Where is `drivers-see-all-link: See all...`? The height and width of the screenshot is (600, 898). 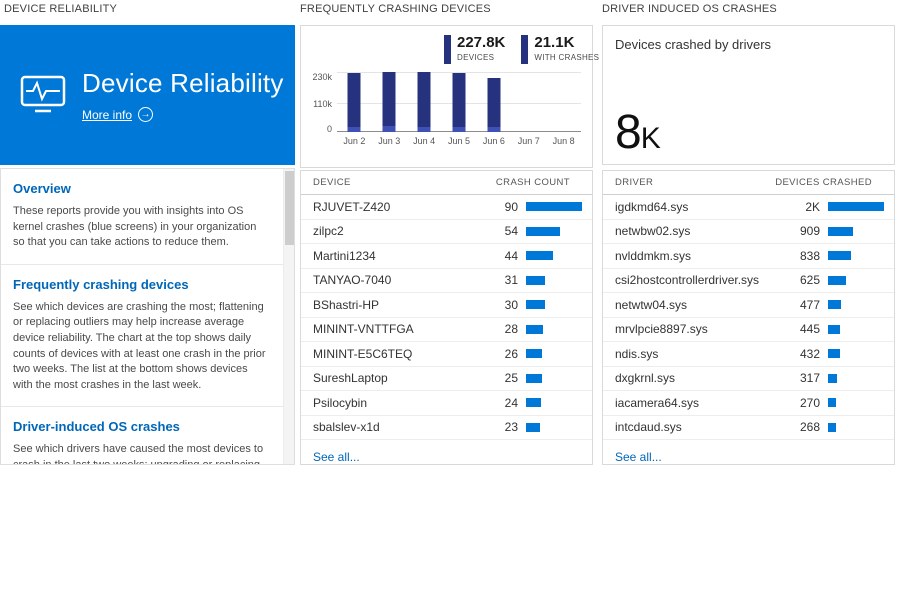
drivers-see-all-link: See all... is located at coordinates (638, 457).